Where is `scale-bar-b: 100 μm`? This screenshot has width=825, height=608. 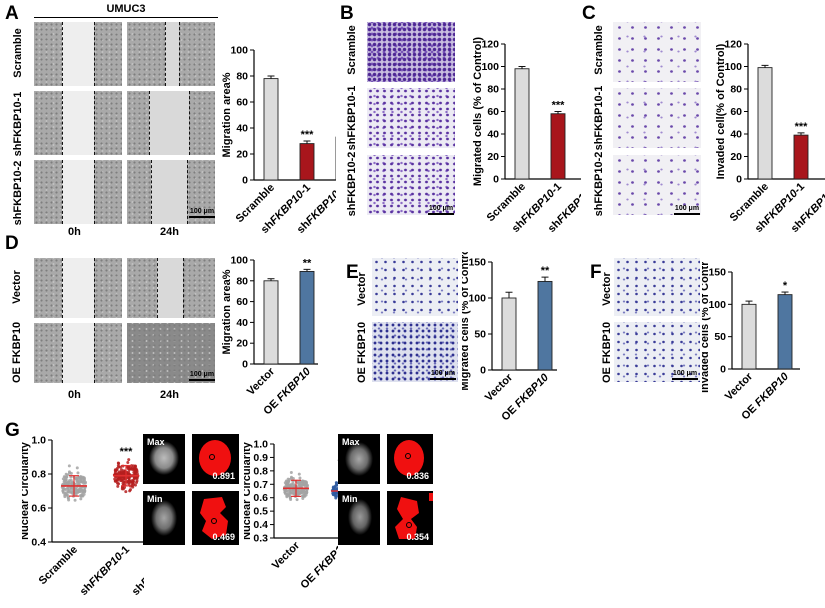
scale-bar-b: 100 μm is located at coordinates (441, 210).